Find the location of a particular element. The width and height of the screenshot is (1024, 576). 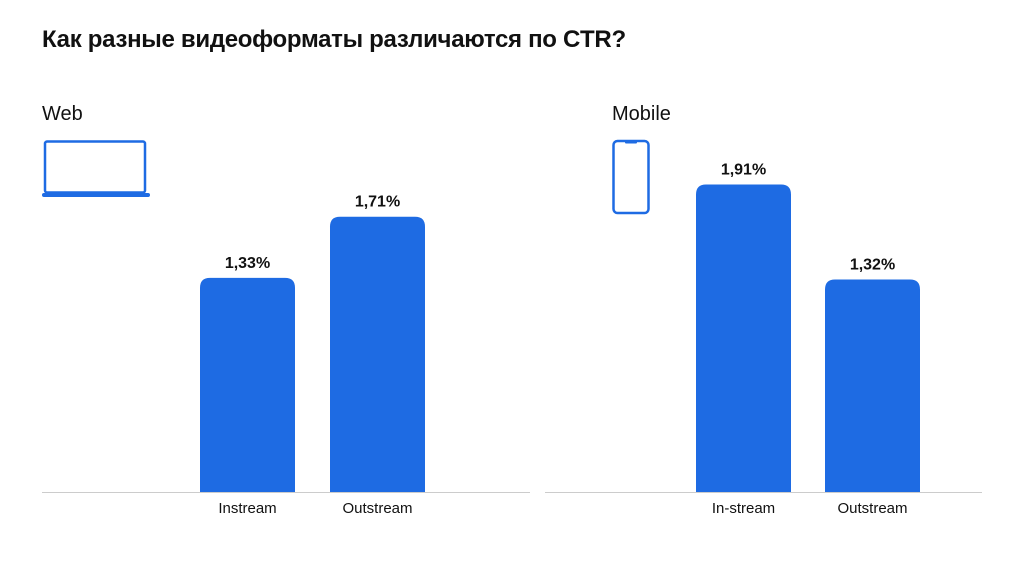

laptop-icon is located at coordinates (96, 168).